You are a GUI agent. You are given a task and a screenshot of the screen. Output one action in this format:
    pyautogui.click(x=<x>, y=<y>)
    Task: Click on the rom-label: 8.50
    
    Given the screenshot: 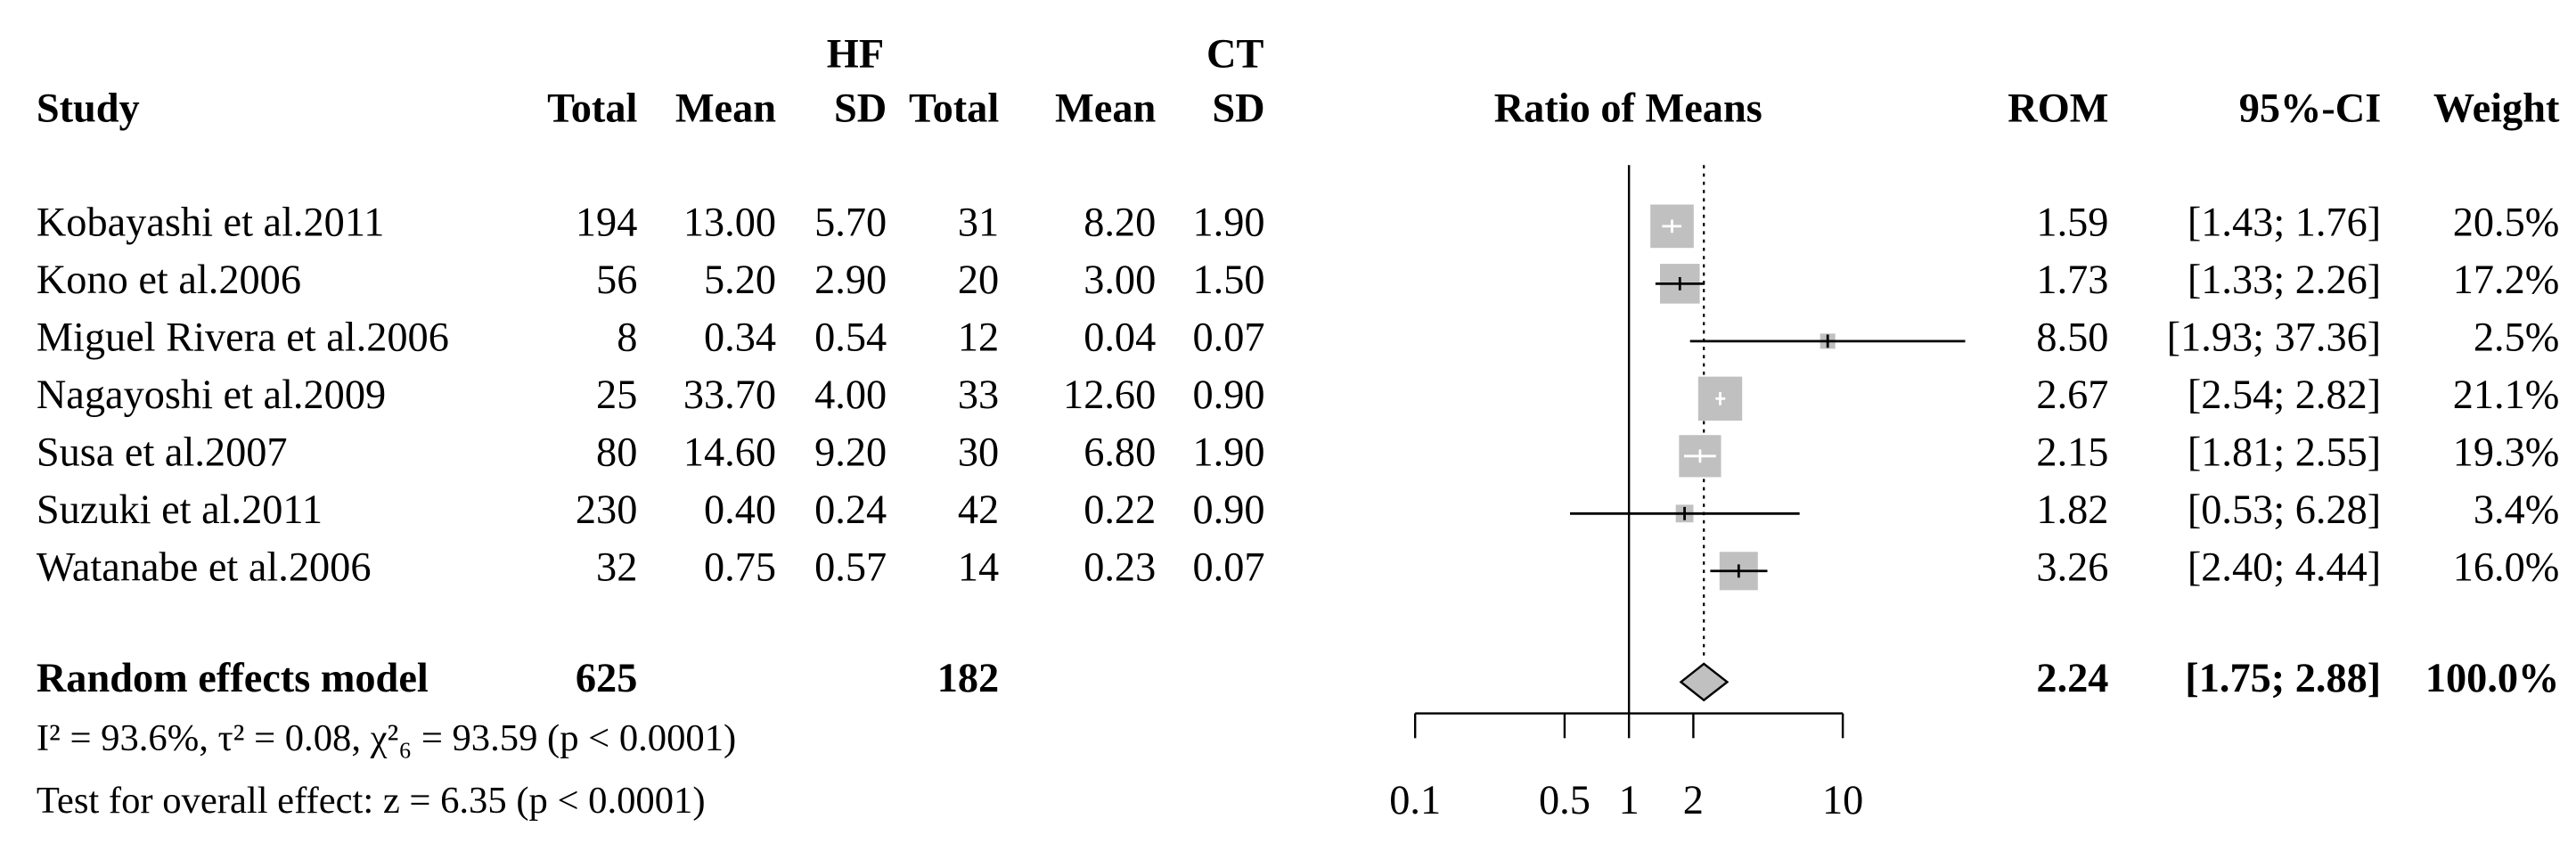 What is the action you would take?
    pyautogui.click(x=2072, y=337)
    